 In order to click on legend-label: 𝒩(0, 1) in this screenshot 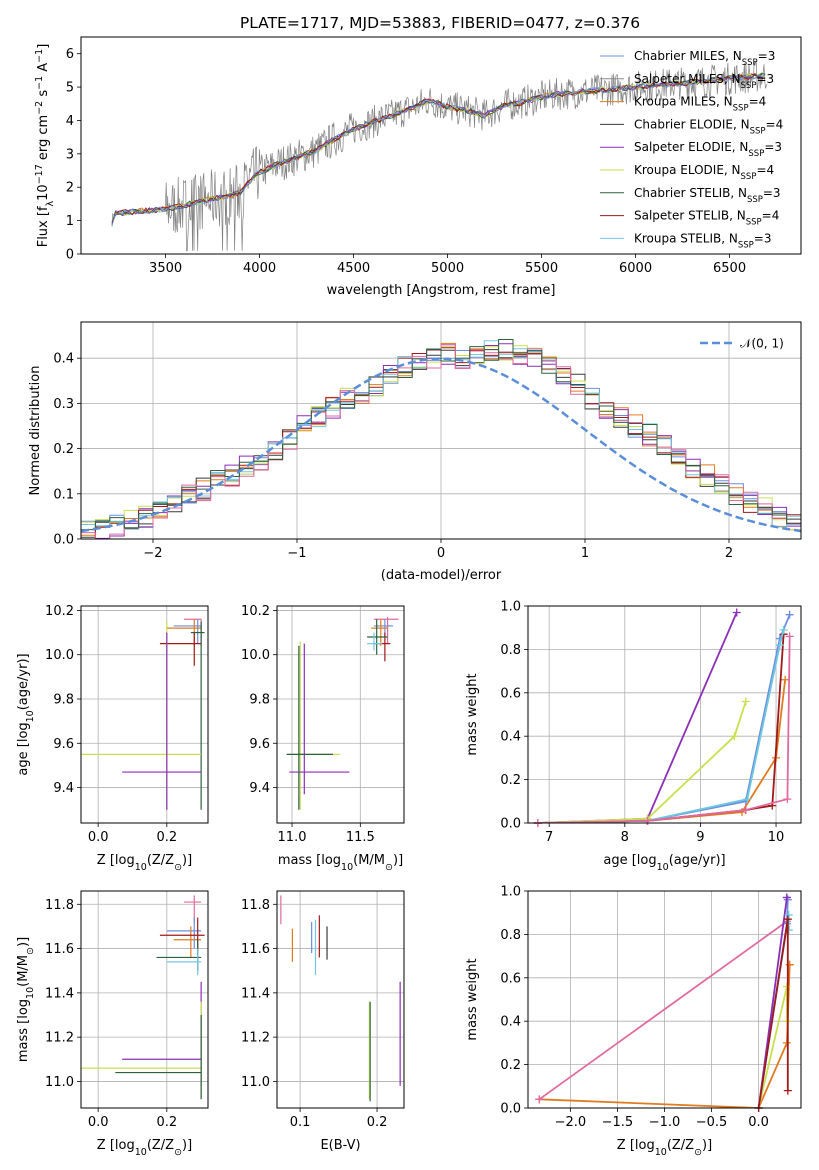, I will do `click(762, 344)`.